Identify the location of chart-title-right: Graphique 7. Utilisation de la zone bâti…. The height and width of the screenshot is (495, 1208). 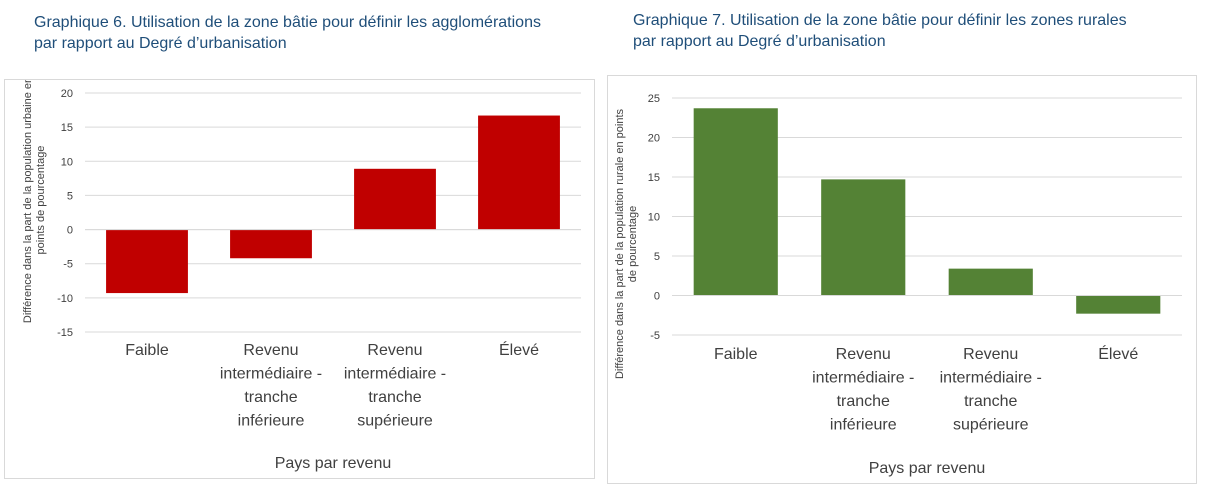
(880, 31).